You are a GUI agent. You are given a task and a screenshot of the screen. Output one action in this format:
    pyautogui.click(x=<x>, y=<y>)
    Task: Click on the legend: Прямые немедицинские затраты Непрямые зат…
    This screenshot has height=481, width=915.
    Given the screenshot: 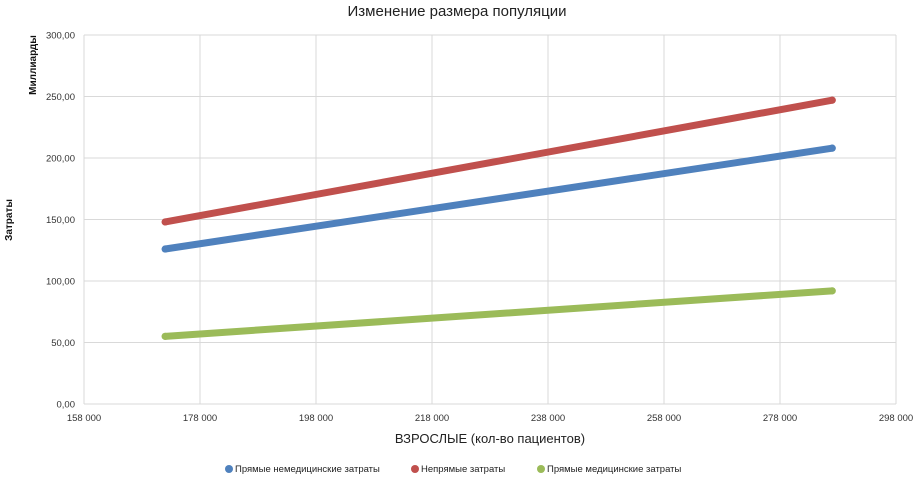 What is the action you would take?
    pyautogui.click(x=453, y=469)
    